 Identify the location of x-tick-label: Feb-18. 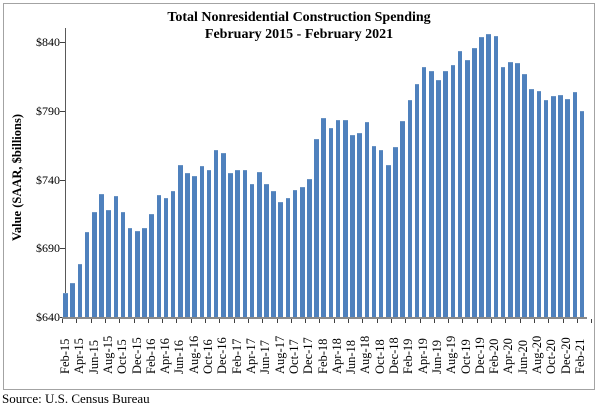
(322, 356).